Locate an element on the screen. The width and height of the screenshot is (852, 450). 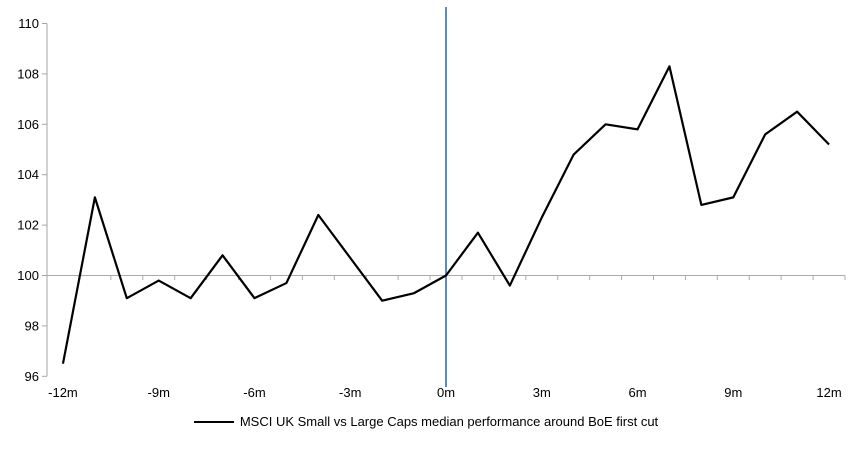
x-tick-label: 3m is located at coordinates (542, 392).